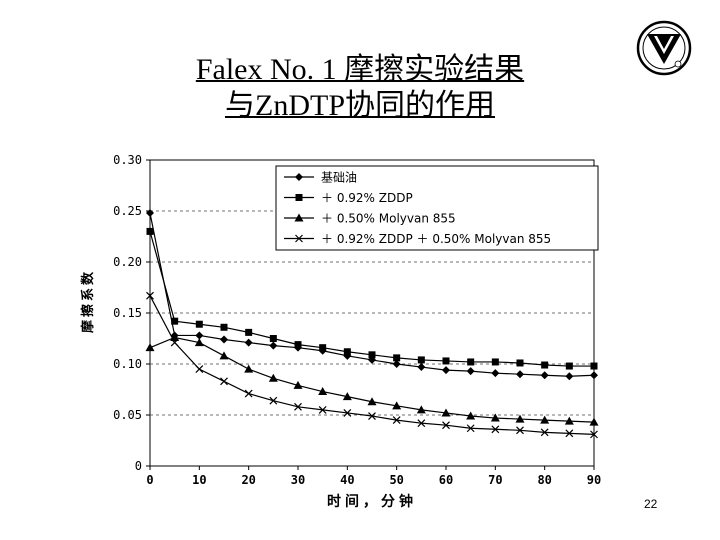  I want to click on legend-label-3: ＋ 0.50% Molyvan 855, so click(388, 219).